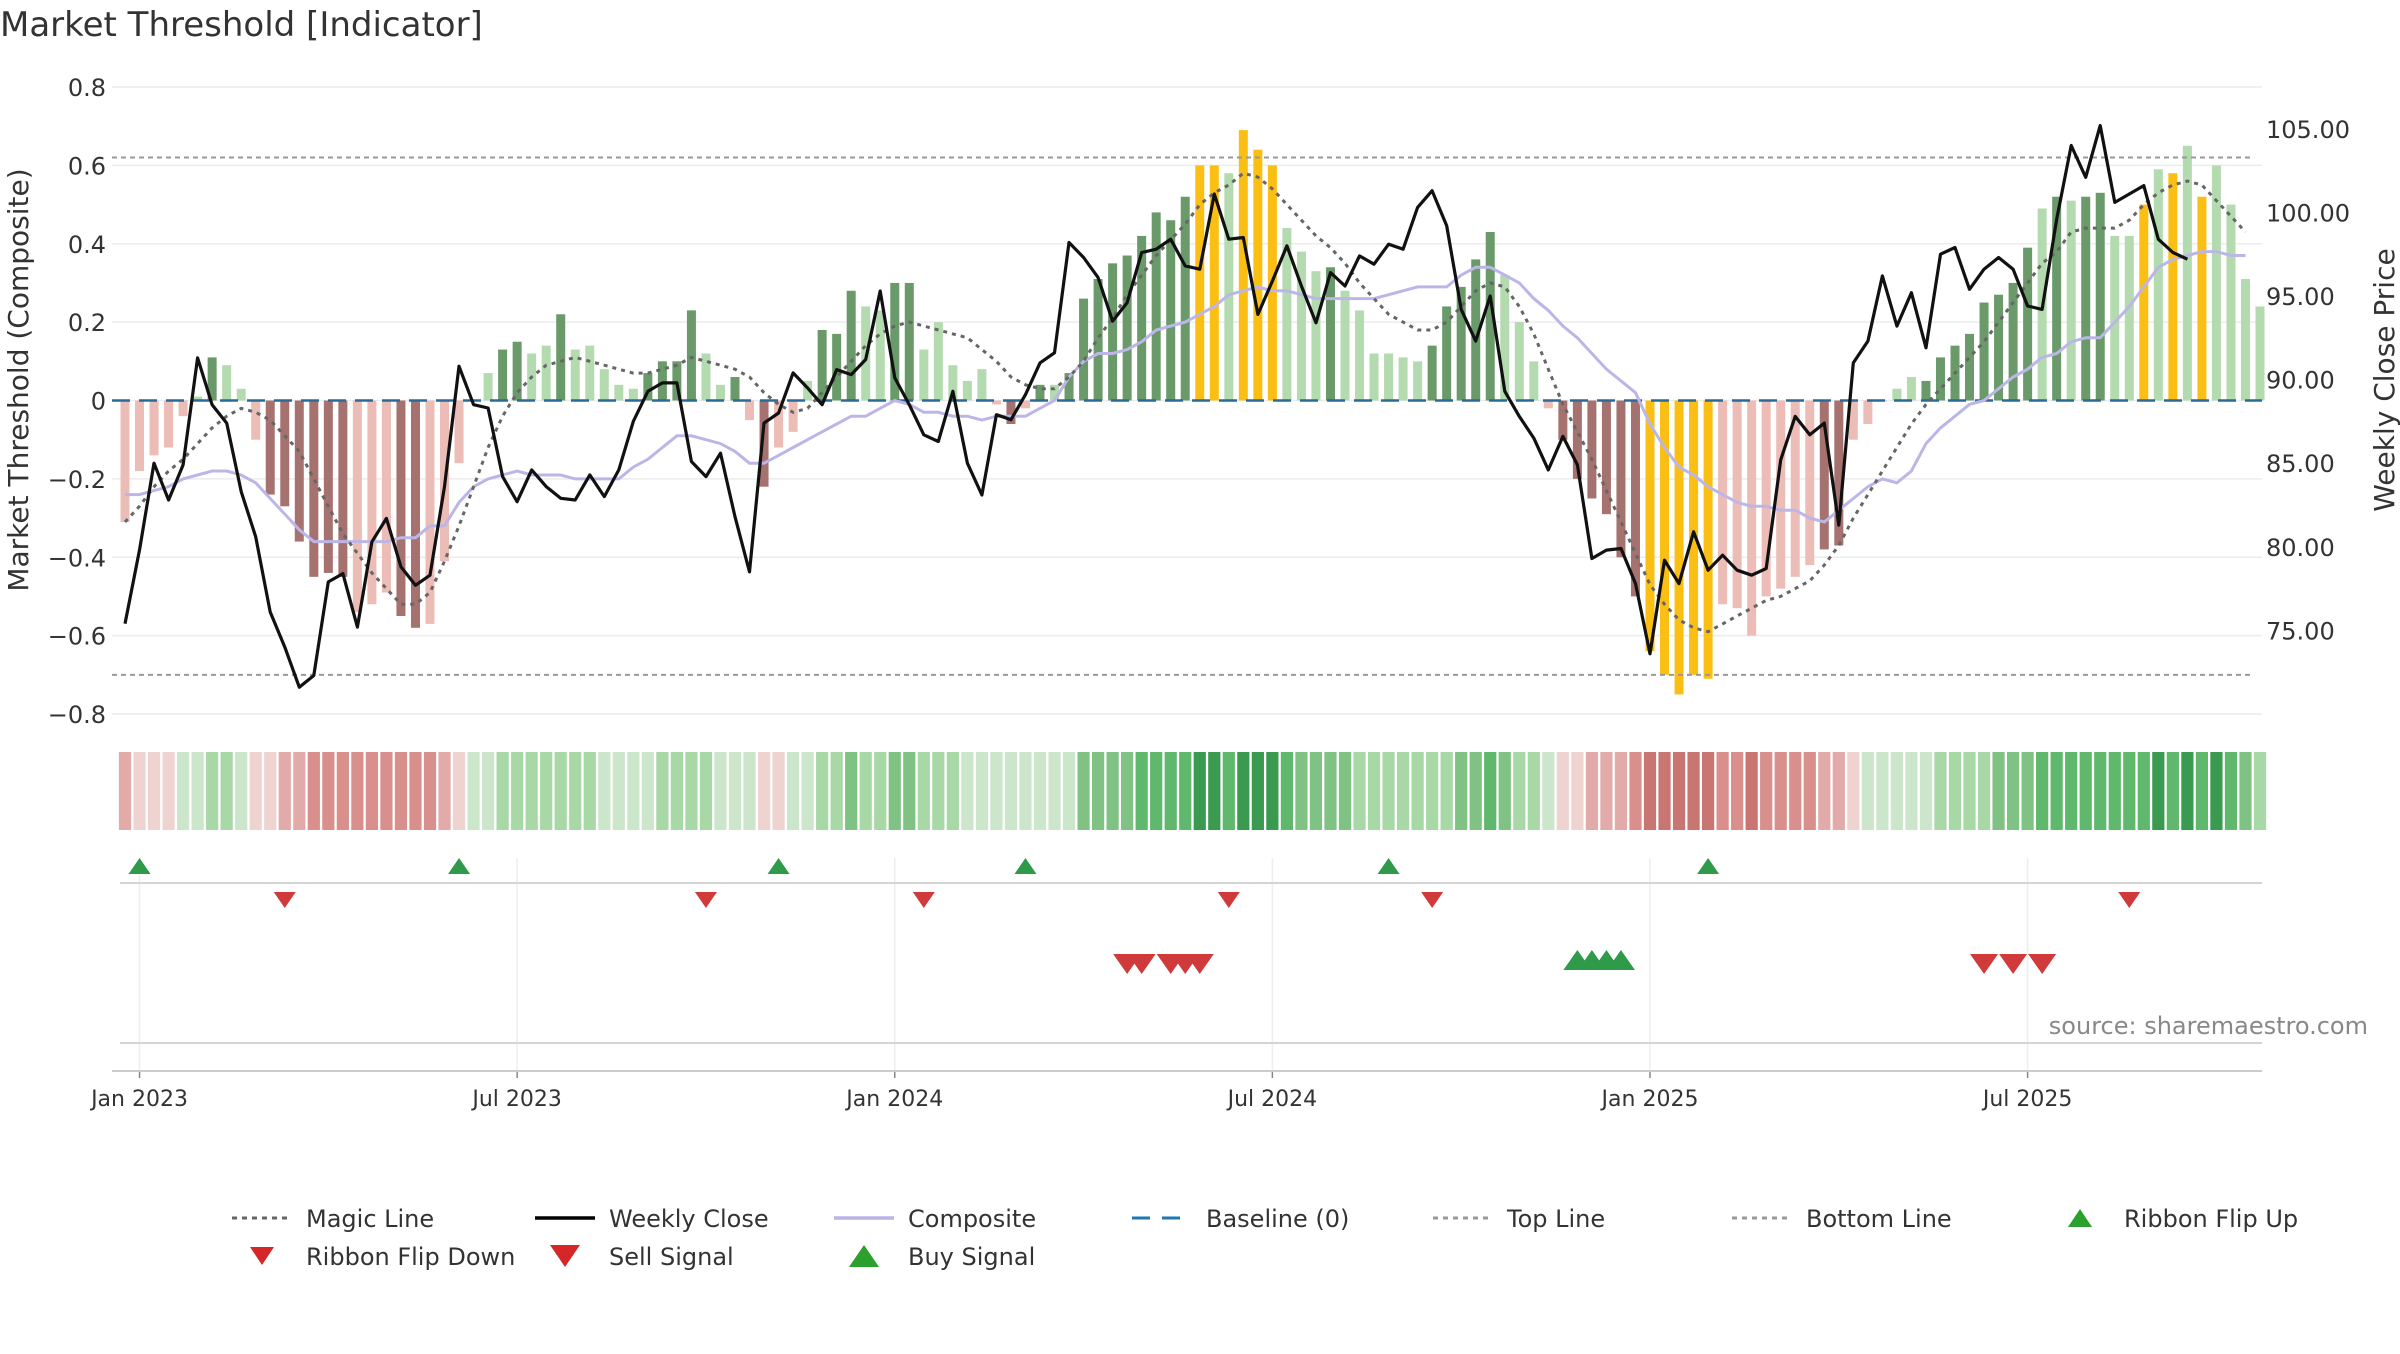 The image size is (2400, 1354). I want to click on legend-item: Magic Line, so click(333, 1219).